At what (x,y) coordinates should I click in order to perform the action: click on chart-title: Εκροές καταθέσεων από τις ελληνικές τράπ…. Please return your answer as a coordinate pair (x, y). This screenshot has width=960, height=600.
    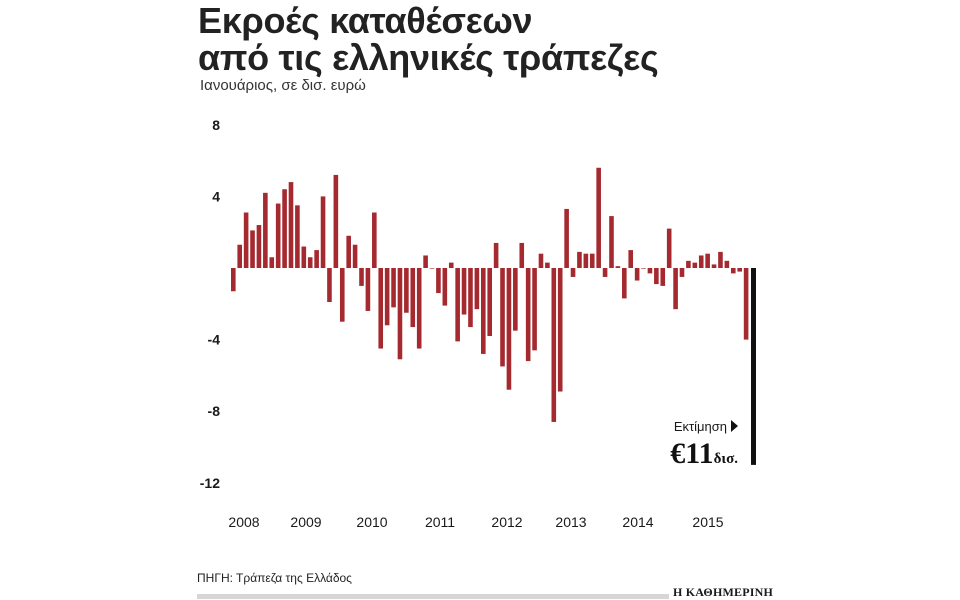
    Looking at the image, I should click on (428, 39).